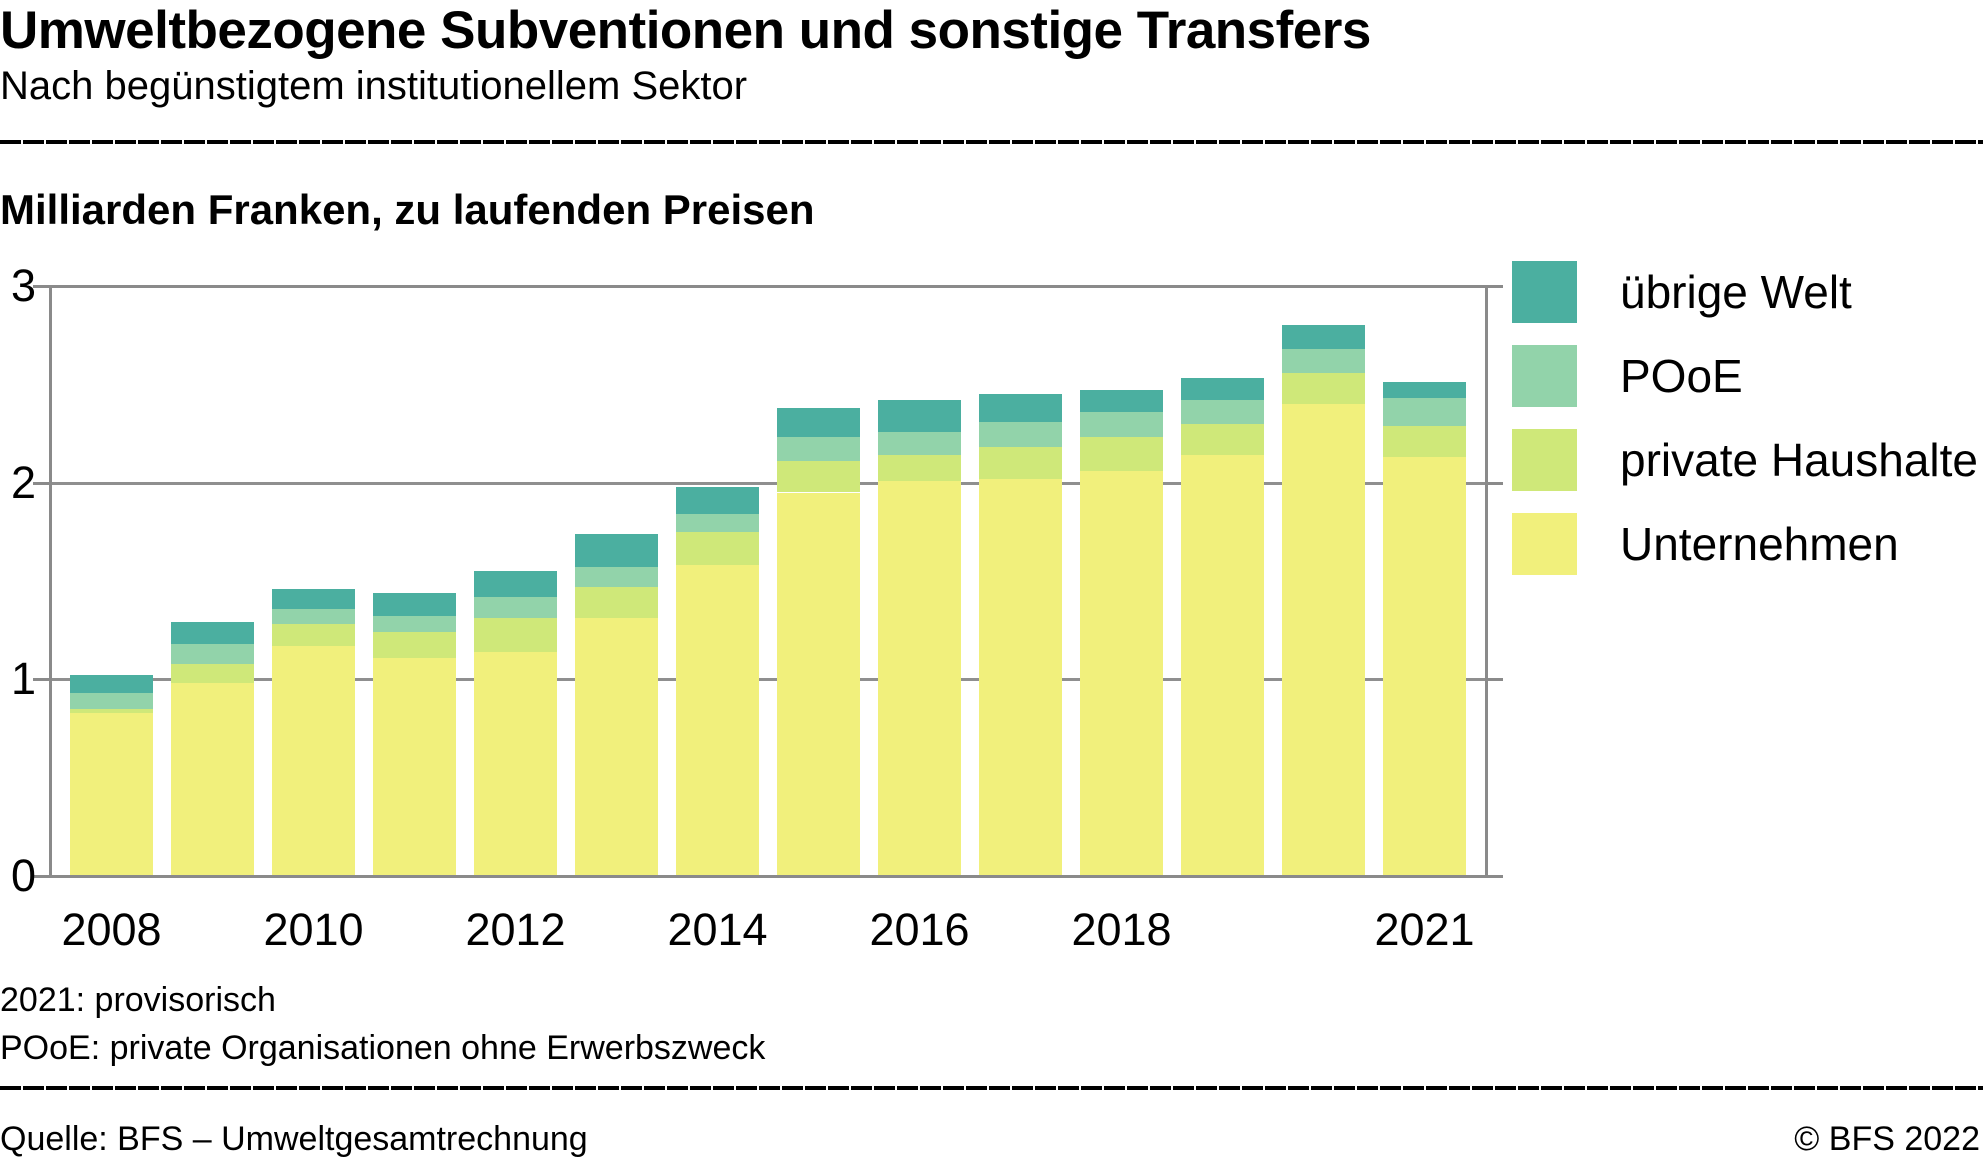 The width and height of the screenshot is (1983, 1161). What do you see at coordinates (212, 673) in the screenshot?
I see `bar-2009-private-haushalte` at bounding box center [212, 673].